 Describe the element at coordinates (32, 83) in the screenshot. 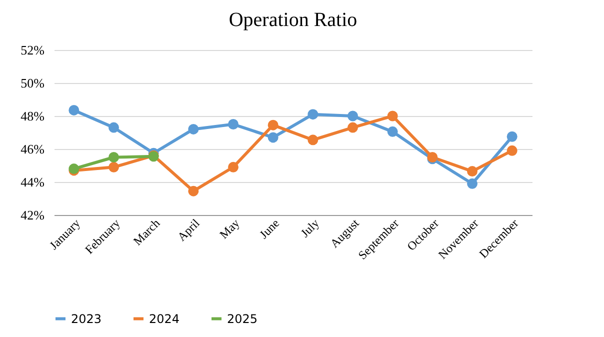

I see `y-tick-label: 50%` at that location.